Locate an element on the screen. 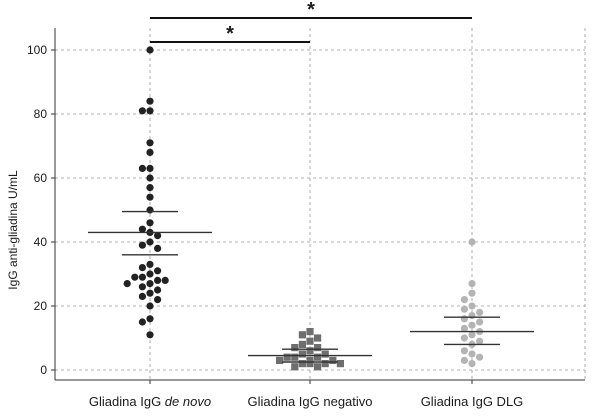 This screenshot has height=420, width=597. y-tick-labels: 0 20 40 60 80 100 is located at coordinates (37, 210).